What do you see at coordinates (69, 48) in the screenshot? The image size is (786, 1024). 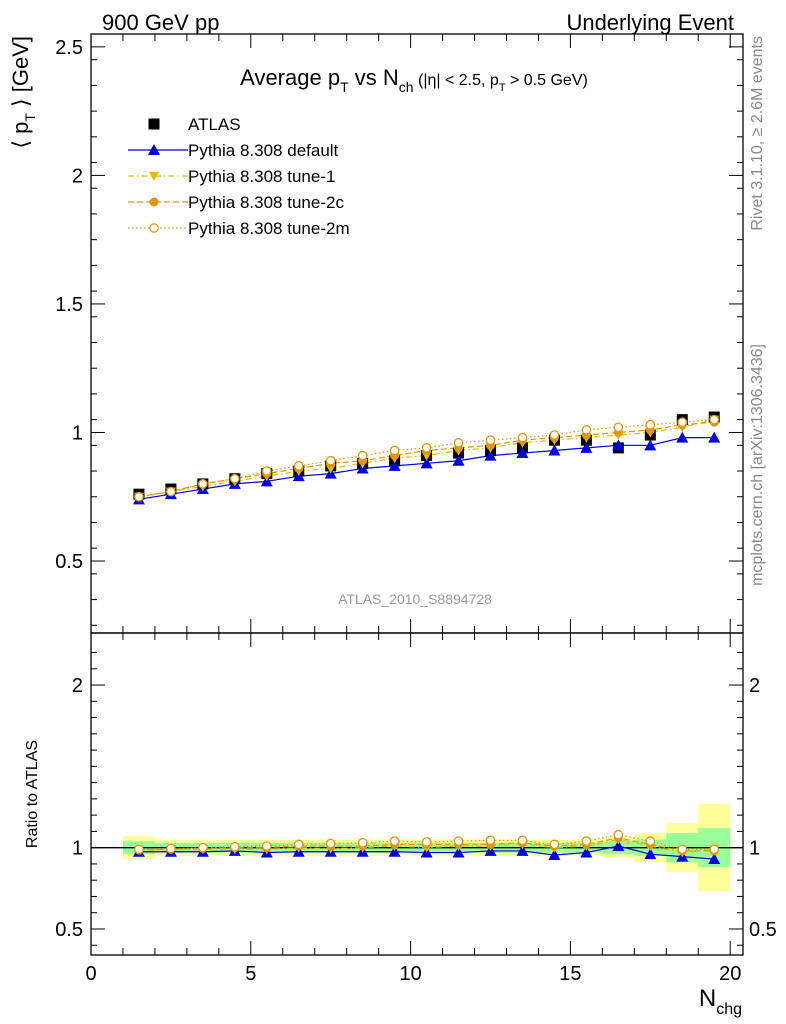 I see `main-y-tick-label: 2.5` at bounding box center [69, 48].